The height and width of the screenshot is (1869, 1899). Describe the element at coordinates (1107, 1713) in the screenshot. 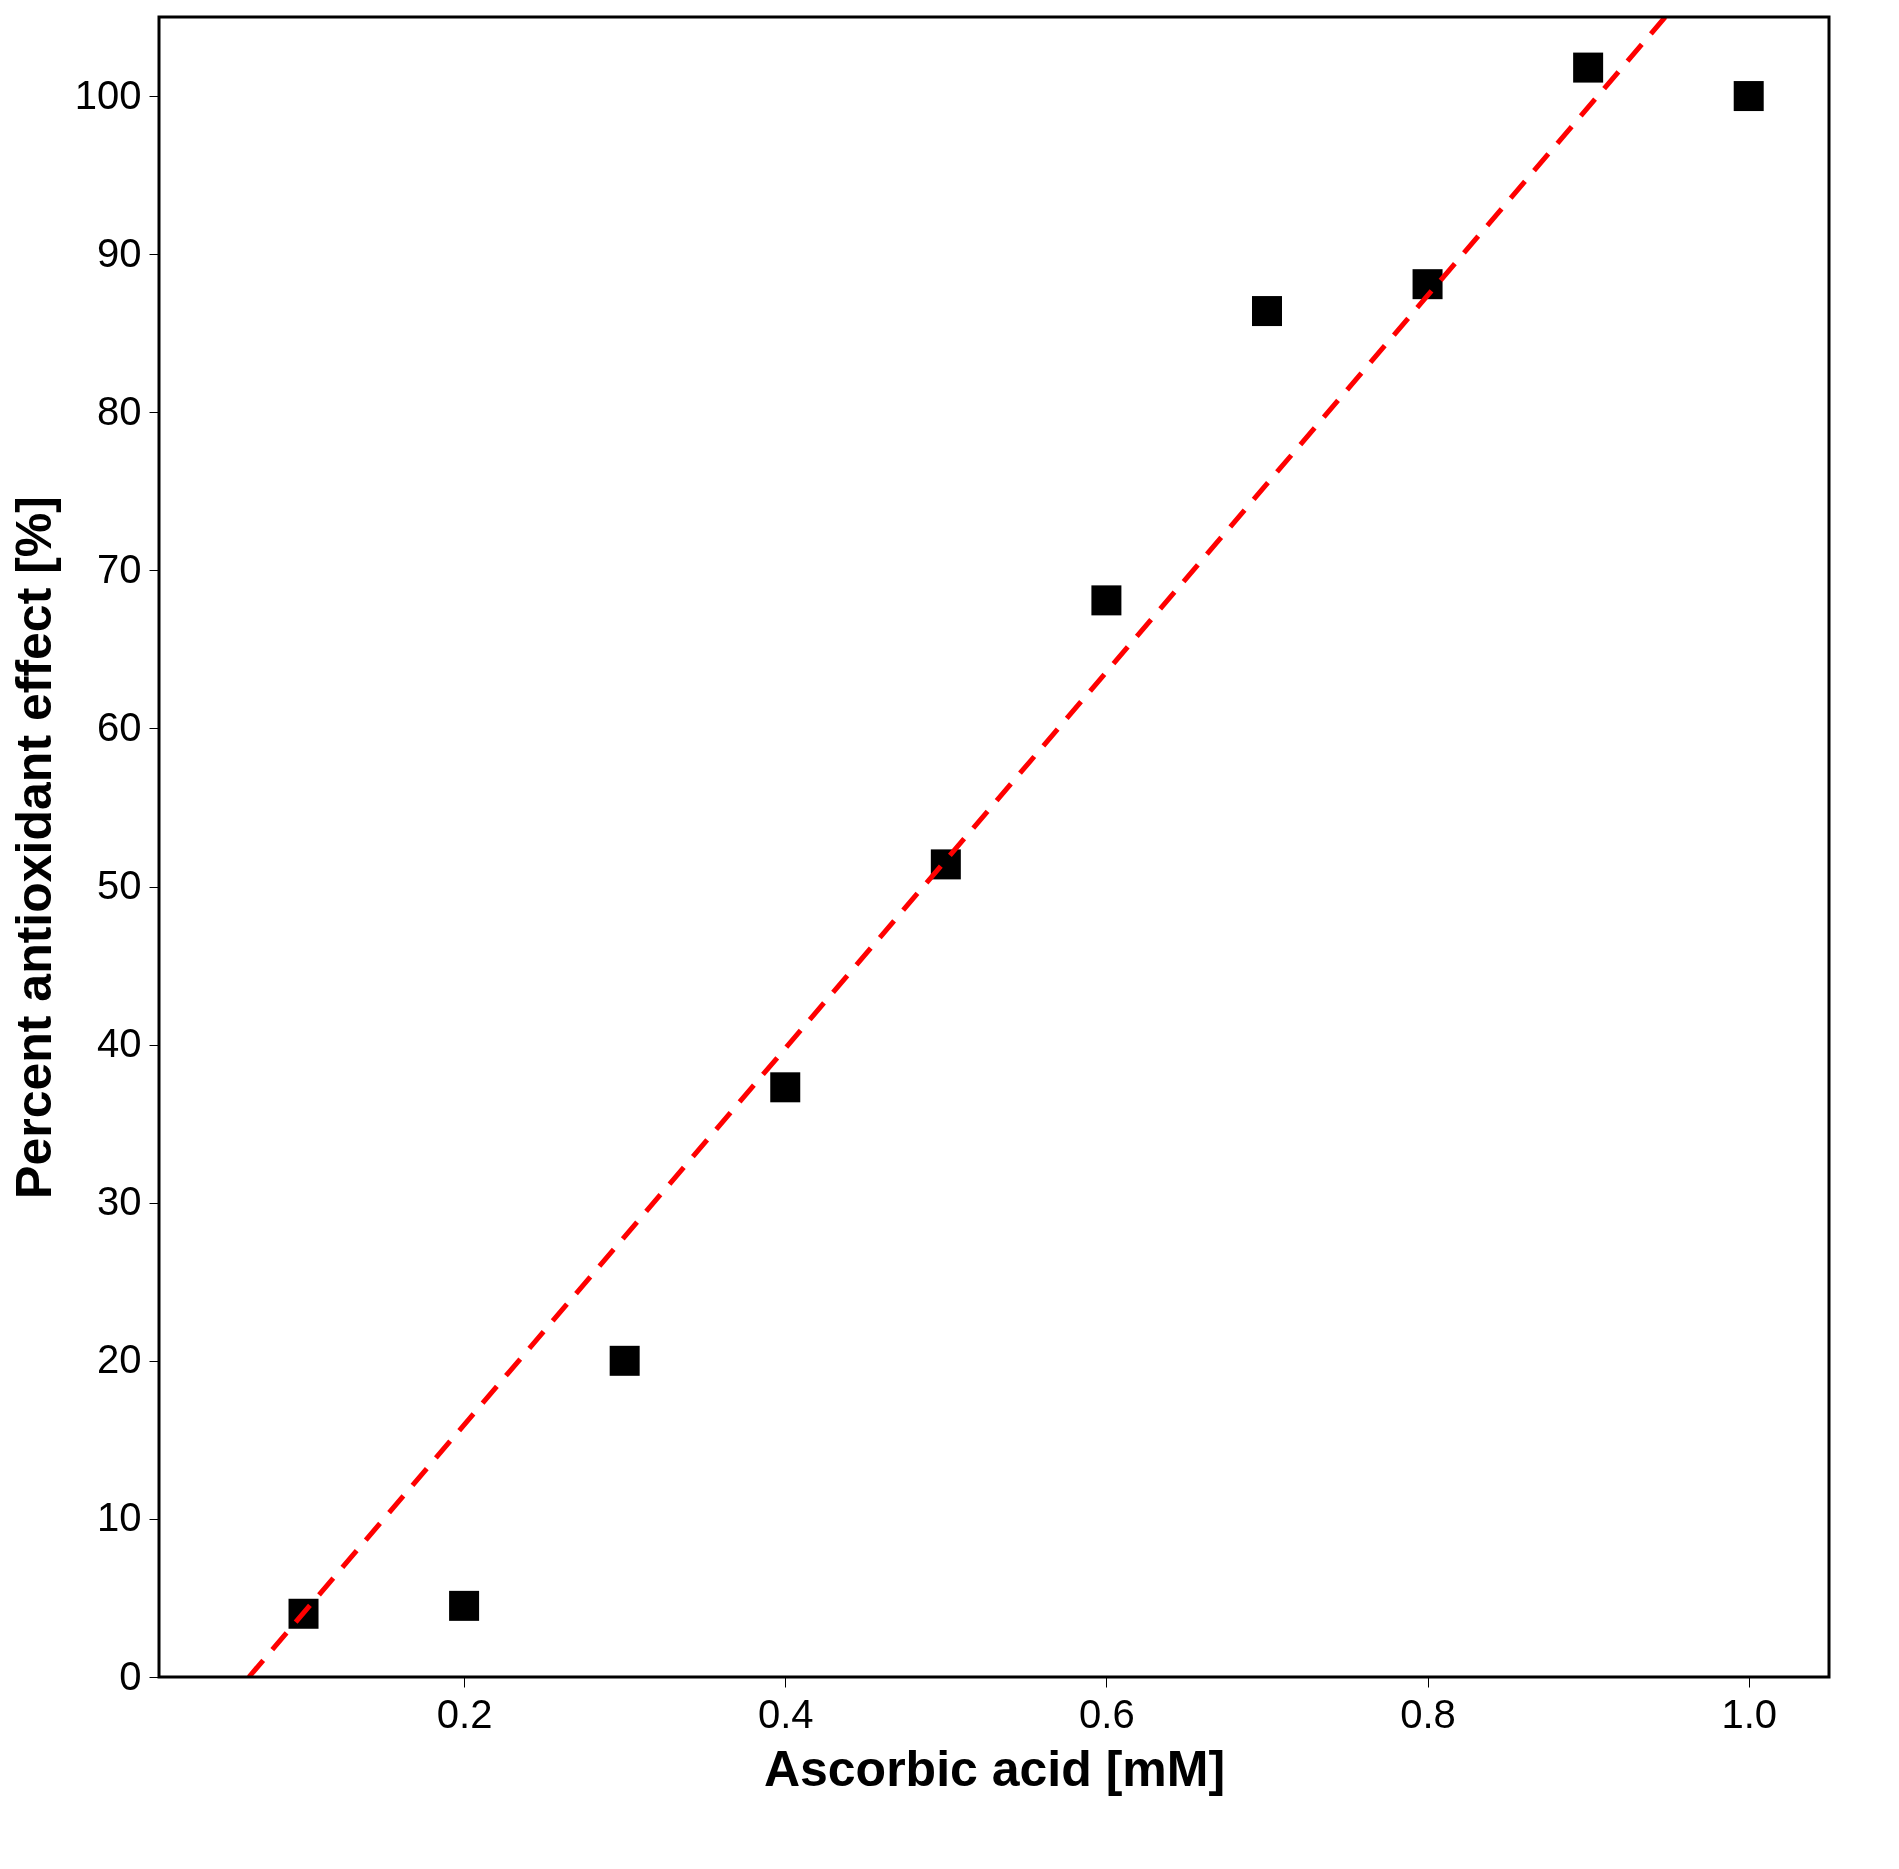

I see `x-tick-label: 0.6` at that location.